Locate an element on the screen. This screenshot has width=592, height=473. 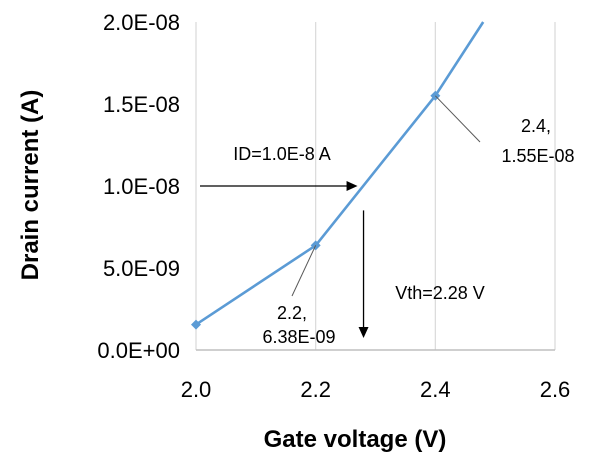
x-tick-labels: 2.0 2.2 2.4 2.6 is located at coordinates (376, 389).